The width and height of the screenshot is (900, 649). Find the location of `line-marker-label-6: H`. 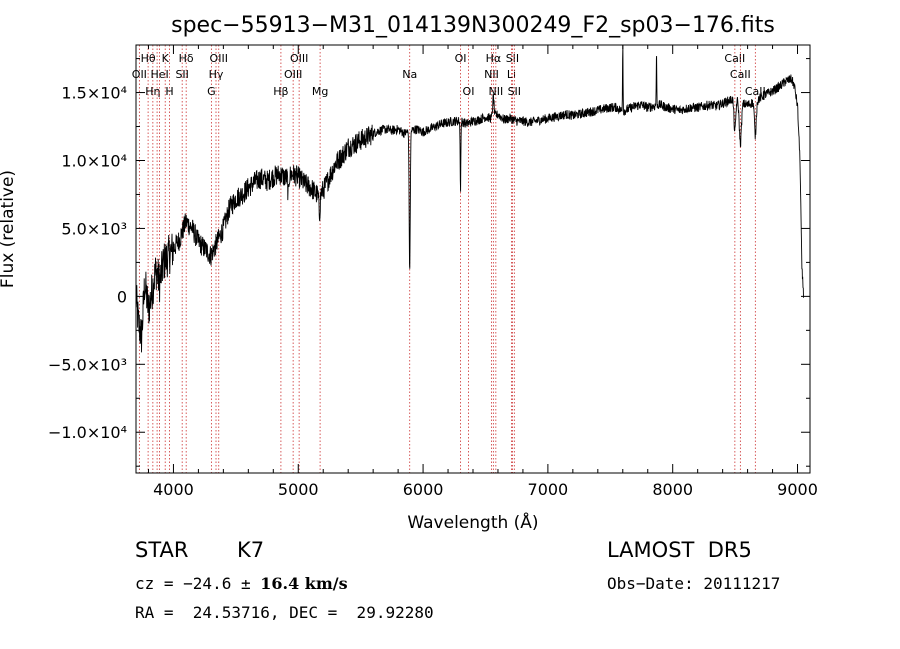

line-marker-label-6: H is located at coordinates (169, 91).